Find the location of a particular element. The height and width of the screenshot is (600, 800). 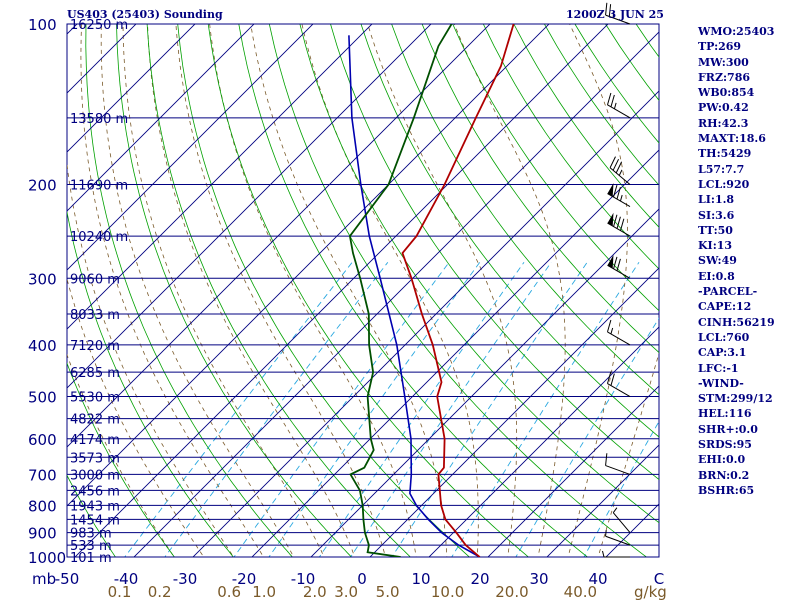

temperature-trace is located at coordinates (458, 290).